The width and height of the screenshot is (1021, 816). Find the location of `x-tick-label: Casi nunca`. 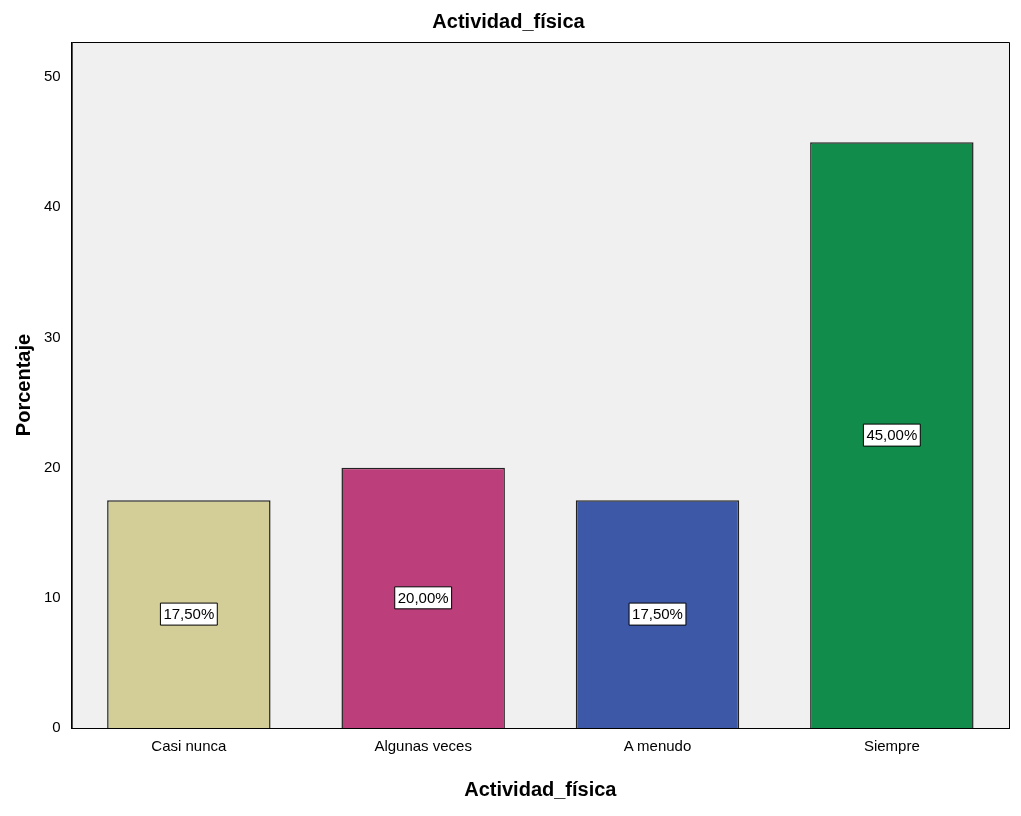

x-tick-label: Casi nunca is located at coordinates (189, 746).